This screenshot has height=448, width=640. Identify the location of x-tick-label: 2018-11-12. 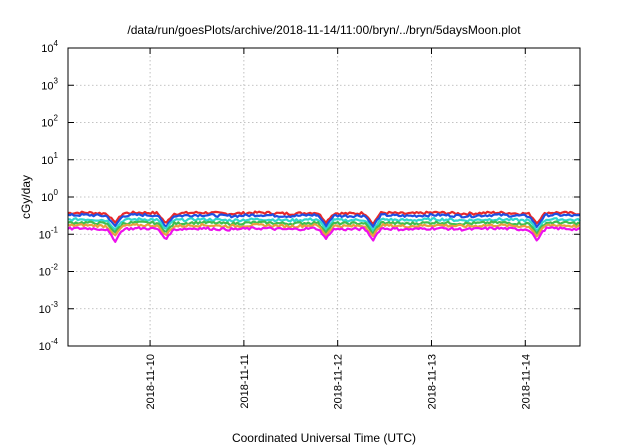
(339, 381).